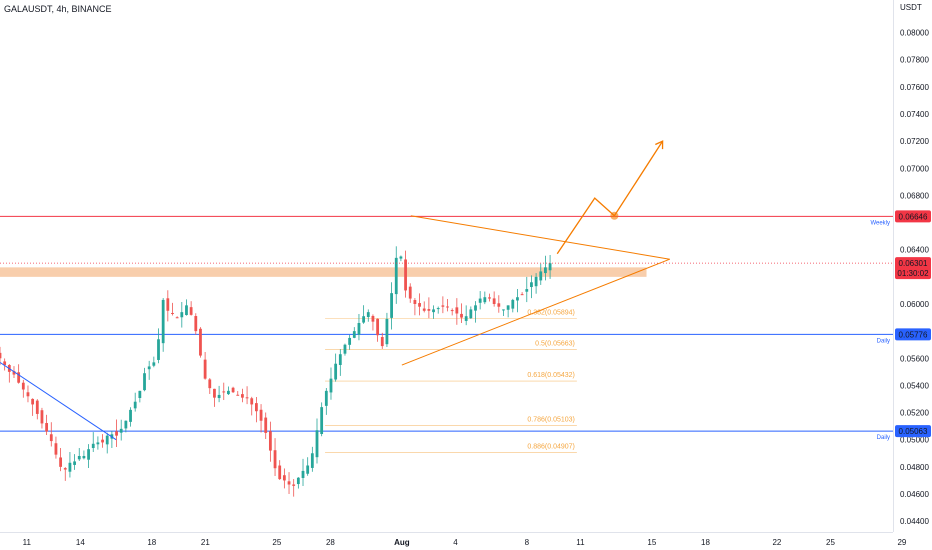  What do you see at coordinates (540, 237) in the screenshot?
I see `trendline` at bounding box center [540, 237].